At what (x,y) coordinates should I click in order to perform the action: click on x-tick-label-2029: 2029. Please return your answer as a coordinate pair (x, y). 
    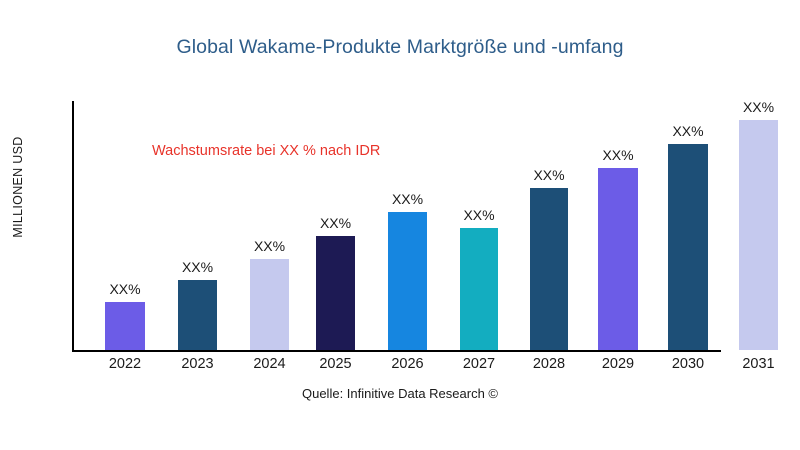
    Looking at the image, I should click on (618, 364).